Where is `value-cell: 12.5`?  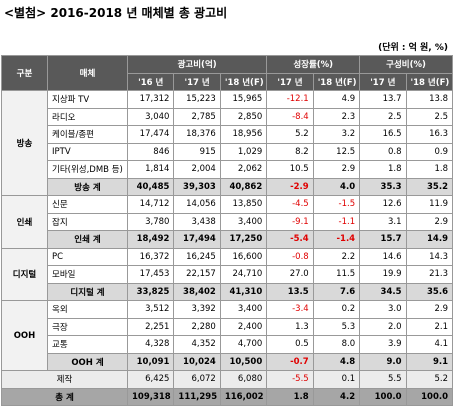
value-cell: 12.5 is located at coordinates (336, 151).